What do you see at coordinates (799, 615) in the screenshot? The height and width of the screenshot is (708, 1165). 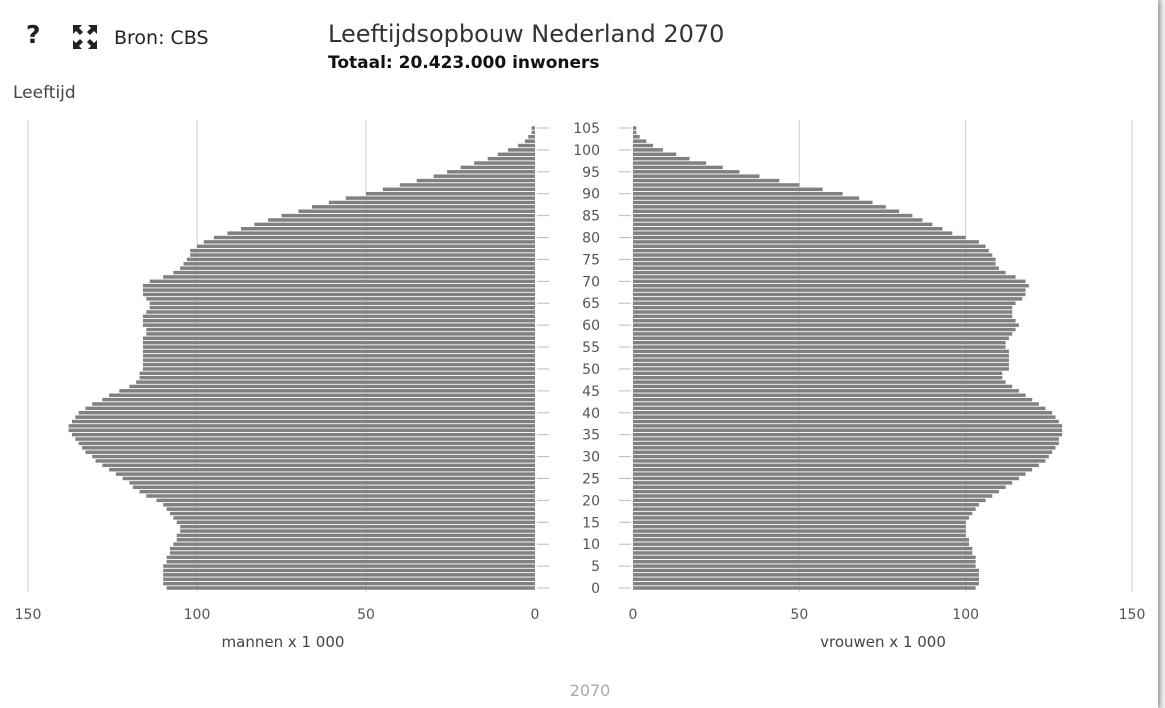 I see `x-tick-label-right: 50` at bounding box center [799, 615].